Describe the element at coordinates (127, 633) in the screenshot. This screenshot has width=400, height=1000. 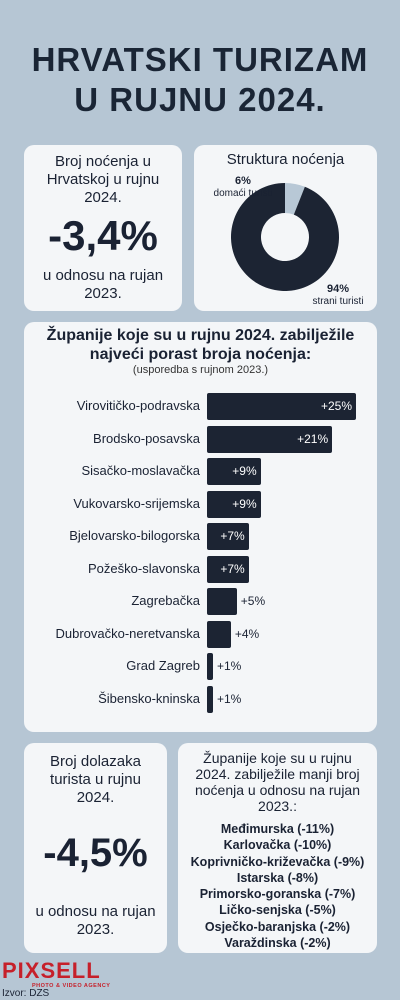
I see `bar-category-label: Dubrovačko-neretvanska` at that location.